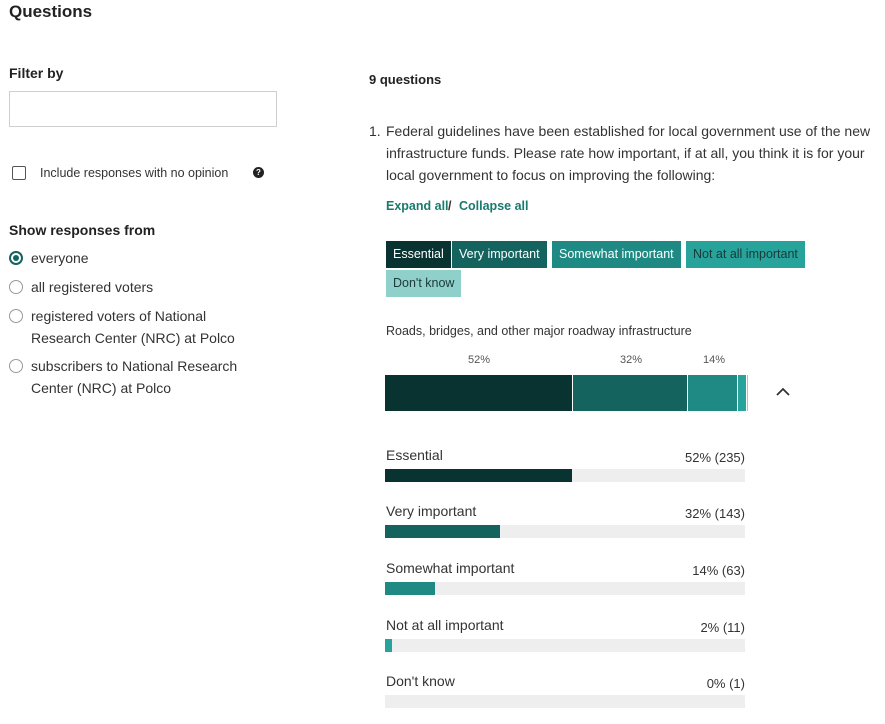 This screenshot has height=724, width=885. I want to click on response-track-dont-know, so click(565, 701).